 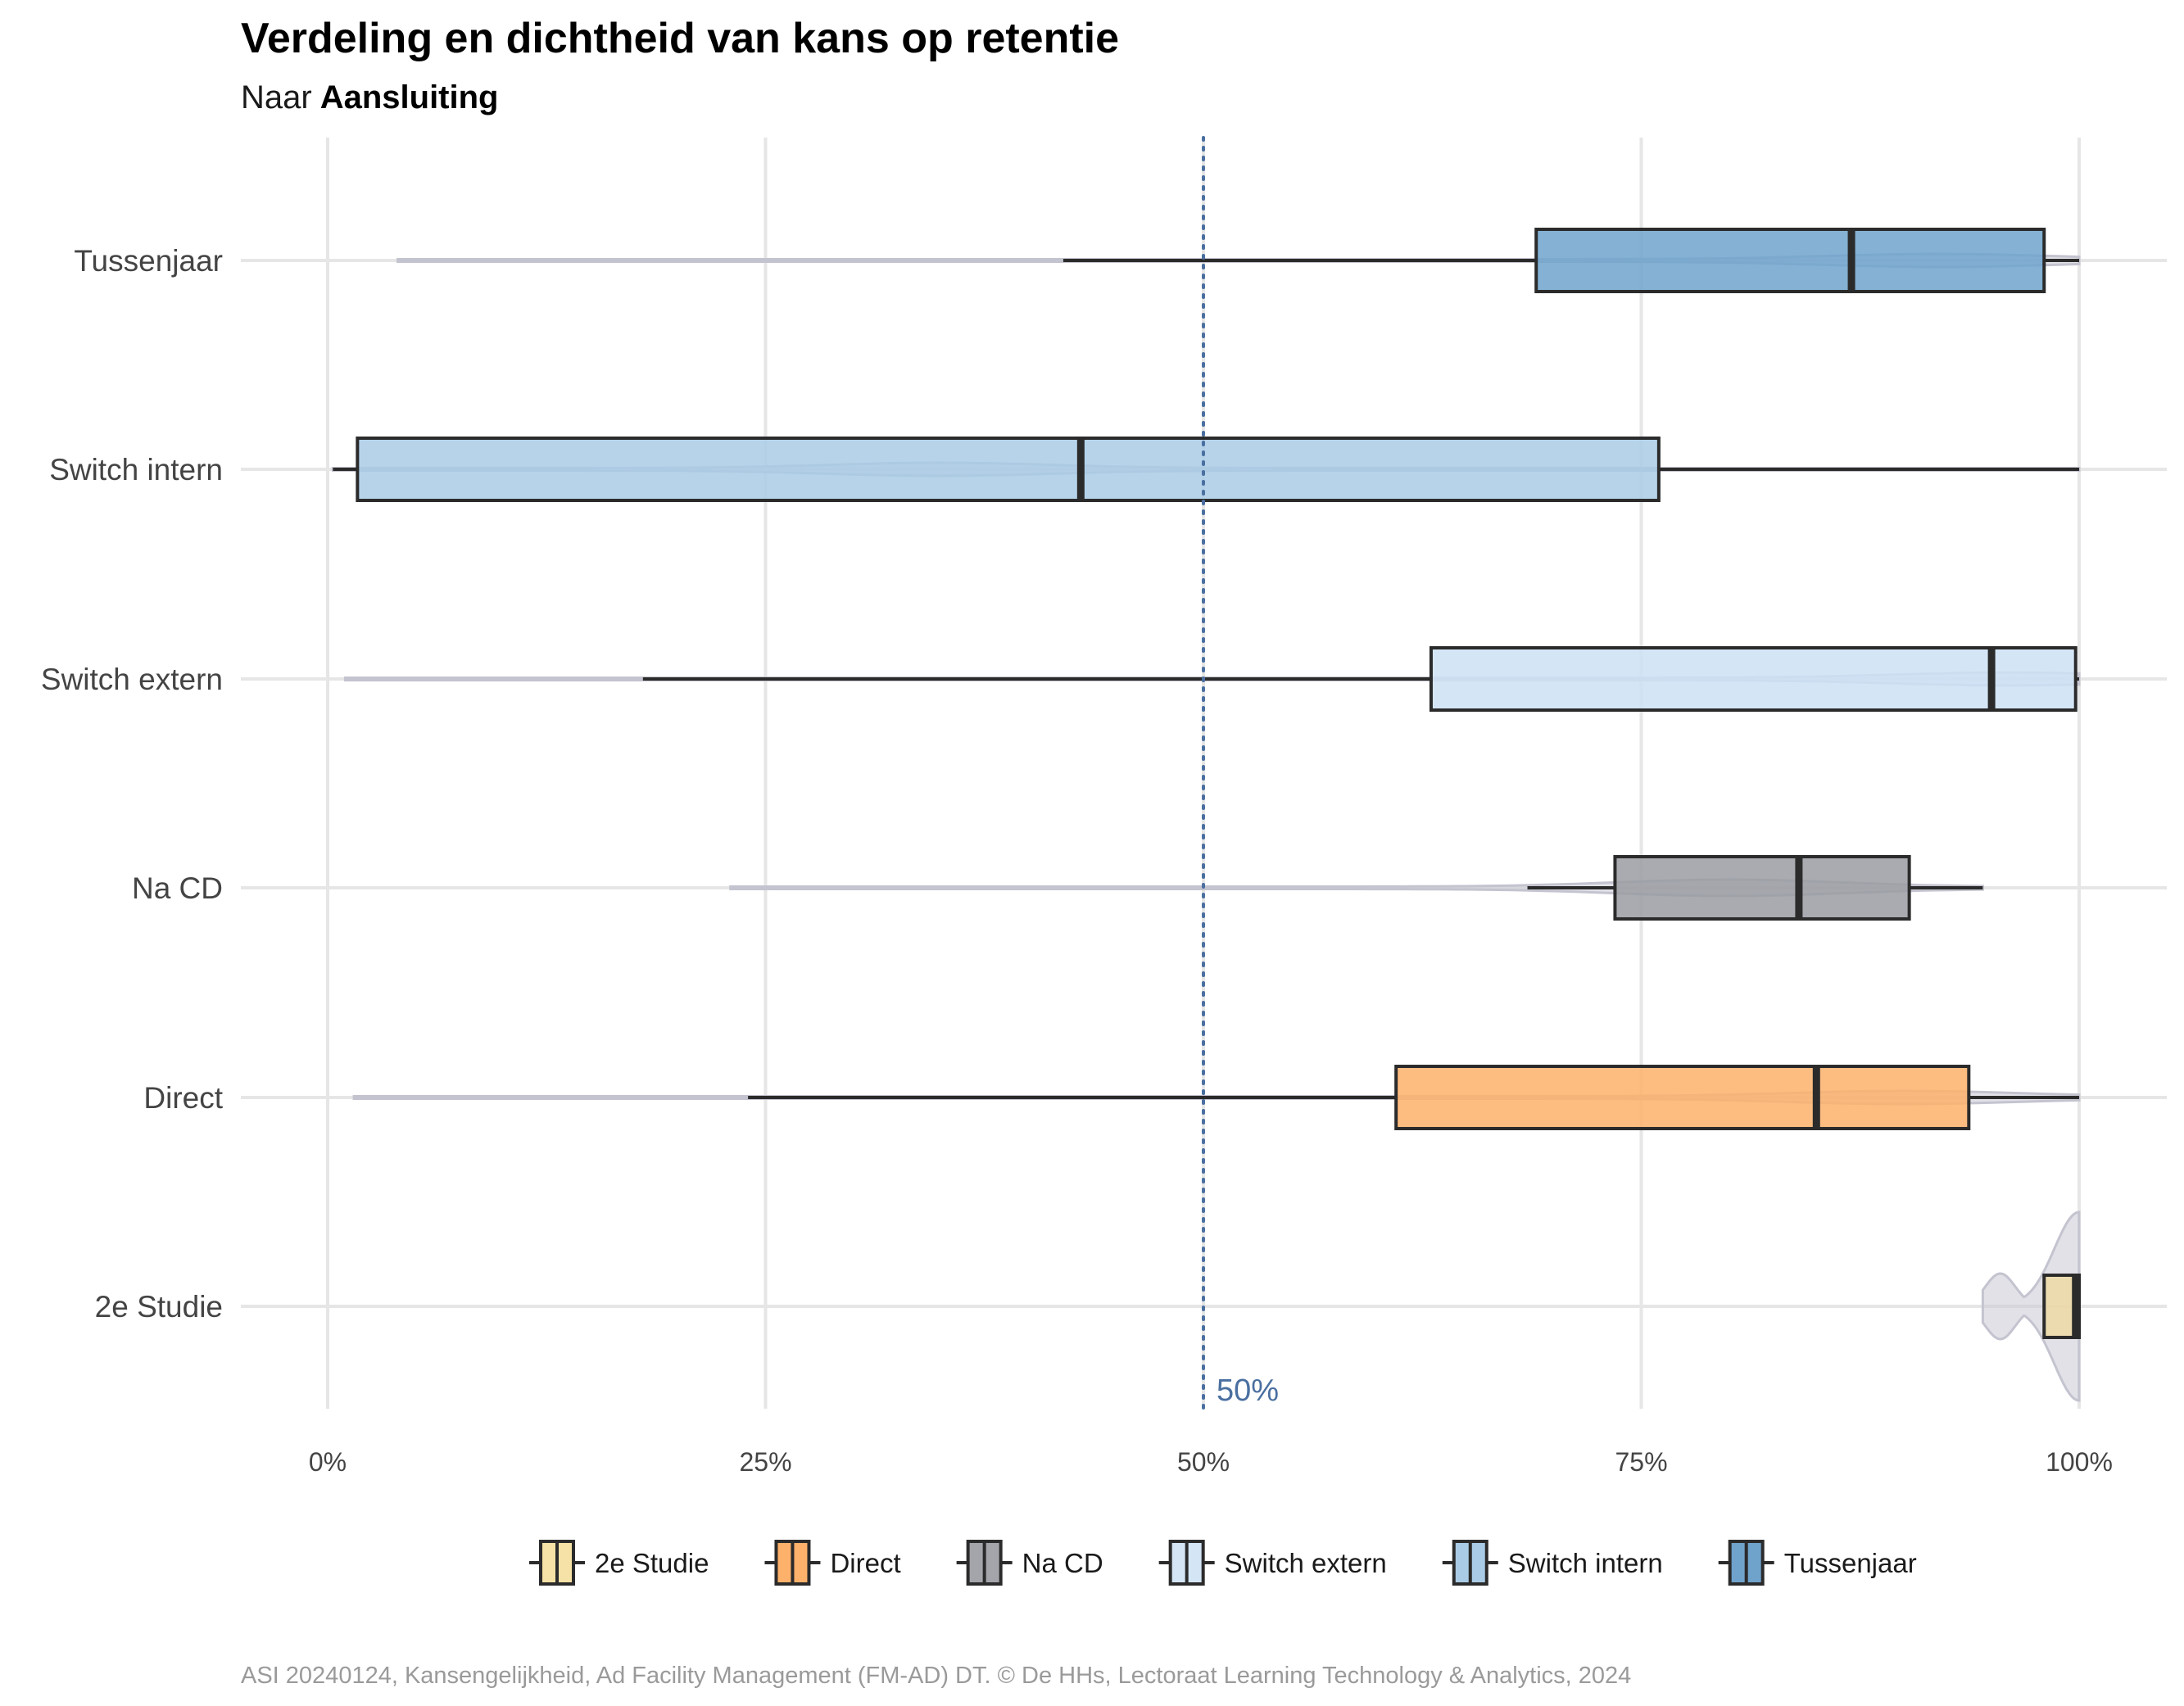 I want to click on box-switch-intern, so click(x=1008, y=469).